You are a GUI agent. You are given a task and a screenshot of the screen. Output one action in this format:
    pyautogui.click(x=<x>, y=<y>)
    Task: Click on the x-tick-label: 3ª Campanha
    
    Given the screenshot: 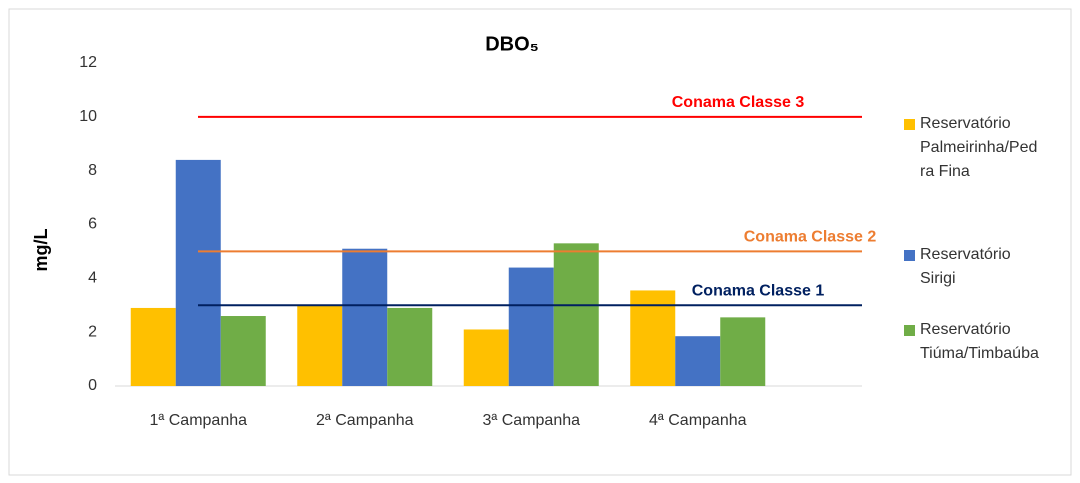 What is the action you would take?
    pyautogui.click(x=531, y=420)
    